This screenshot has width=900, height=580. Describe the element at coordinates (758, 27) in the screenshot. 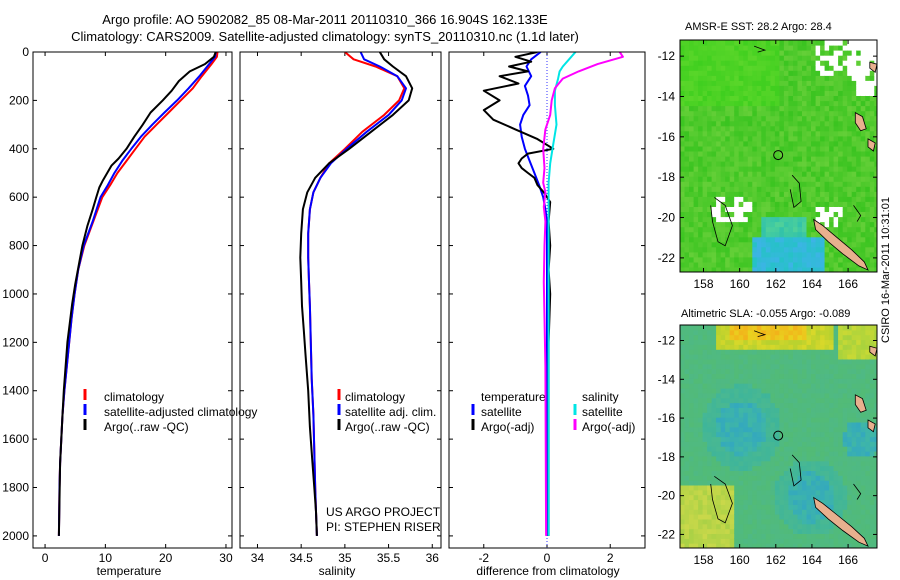

I see `sst-map-title: AMSR-E SST: 28.2 Argo: 28.4` at that location.